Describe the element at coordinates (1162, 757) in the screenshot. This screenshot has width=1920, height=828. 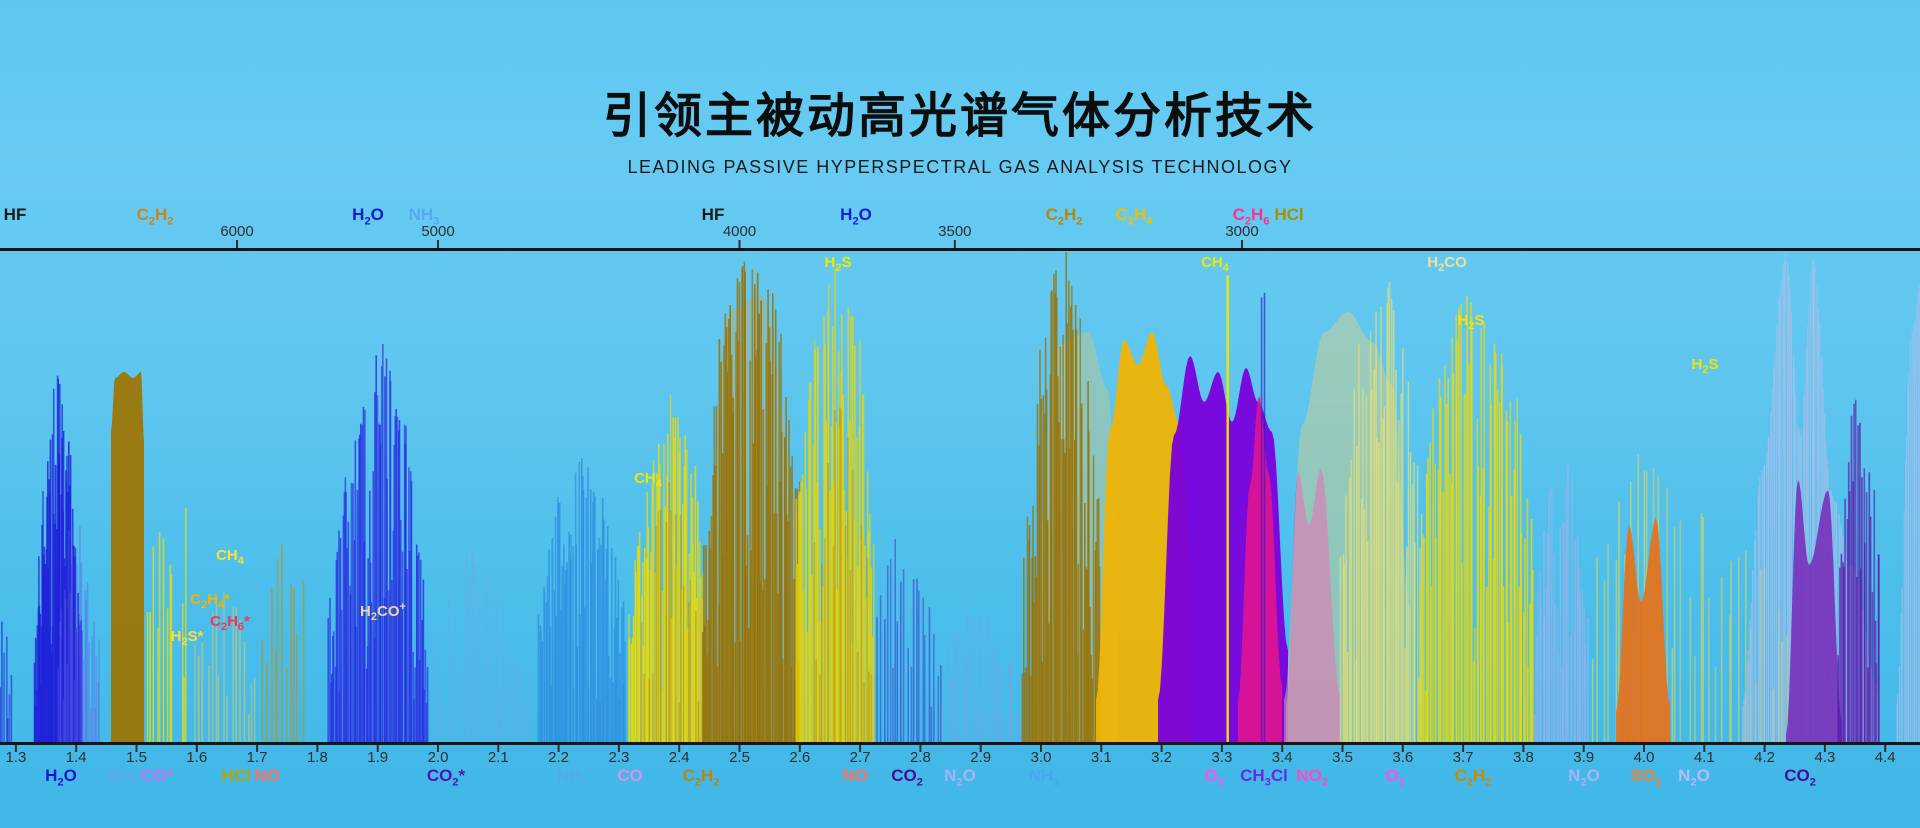
I see `bottom-axis-tick-label: 3.2` at that location.